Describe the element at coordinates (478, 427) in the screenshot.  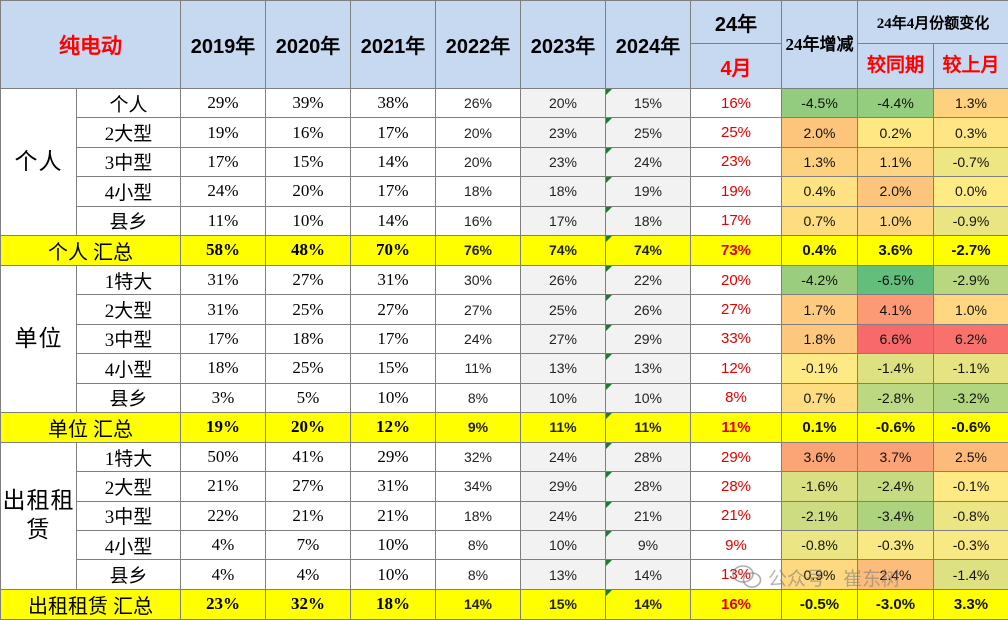
I see `summary-year-value: 9%` at that location.